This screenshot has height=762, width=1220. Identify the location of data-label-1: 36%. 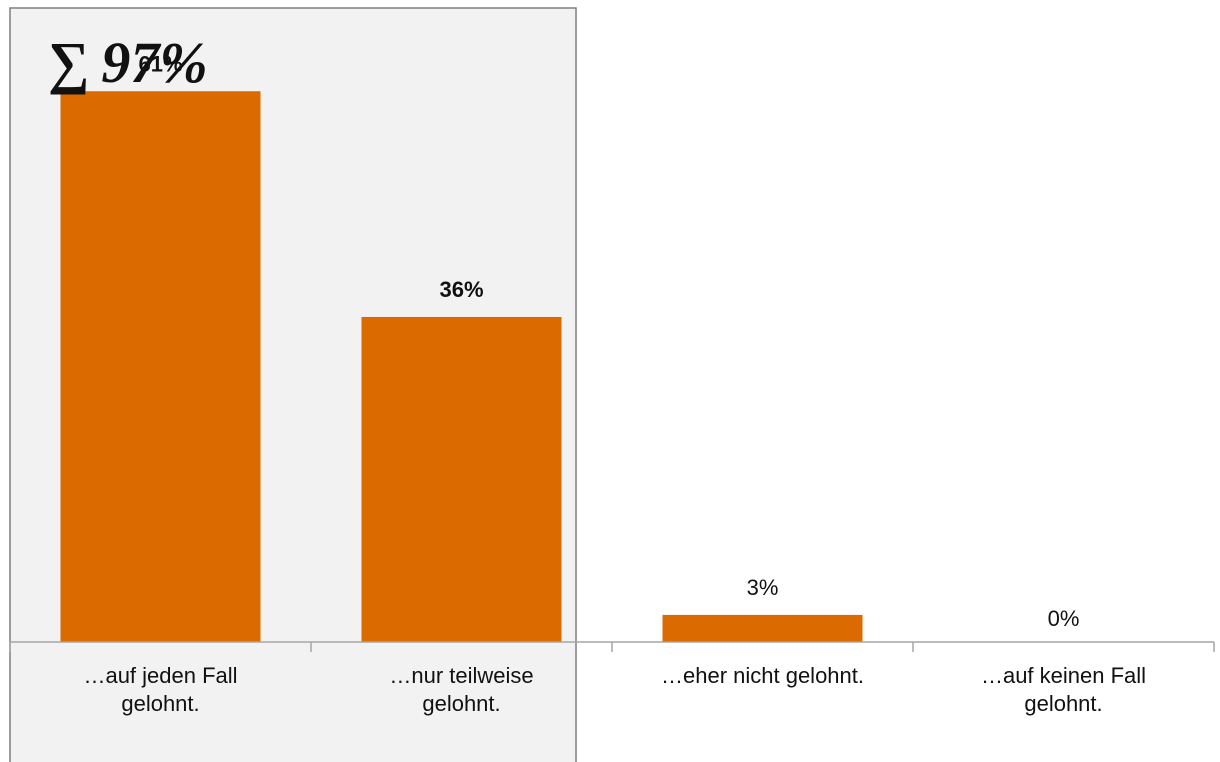
(461, 289).